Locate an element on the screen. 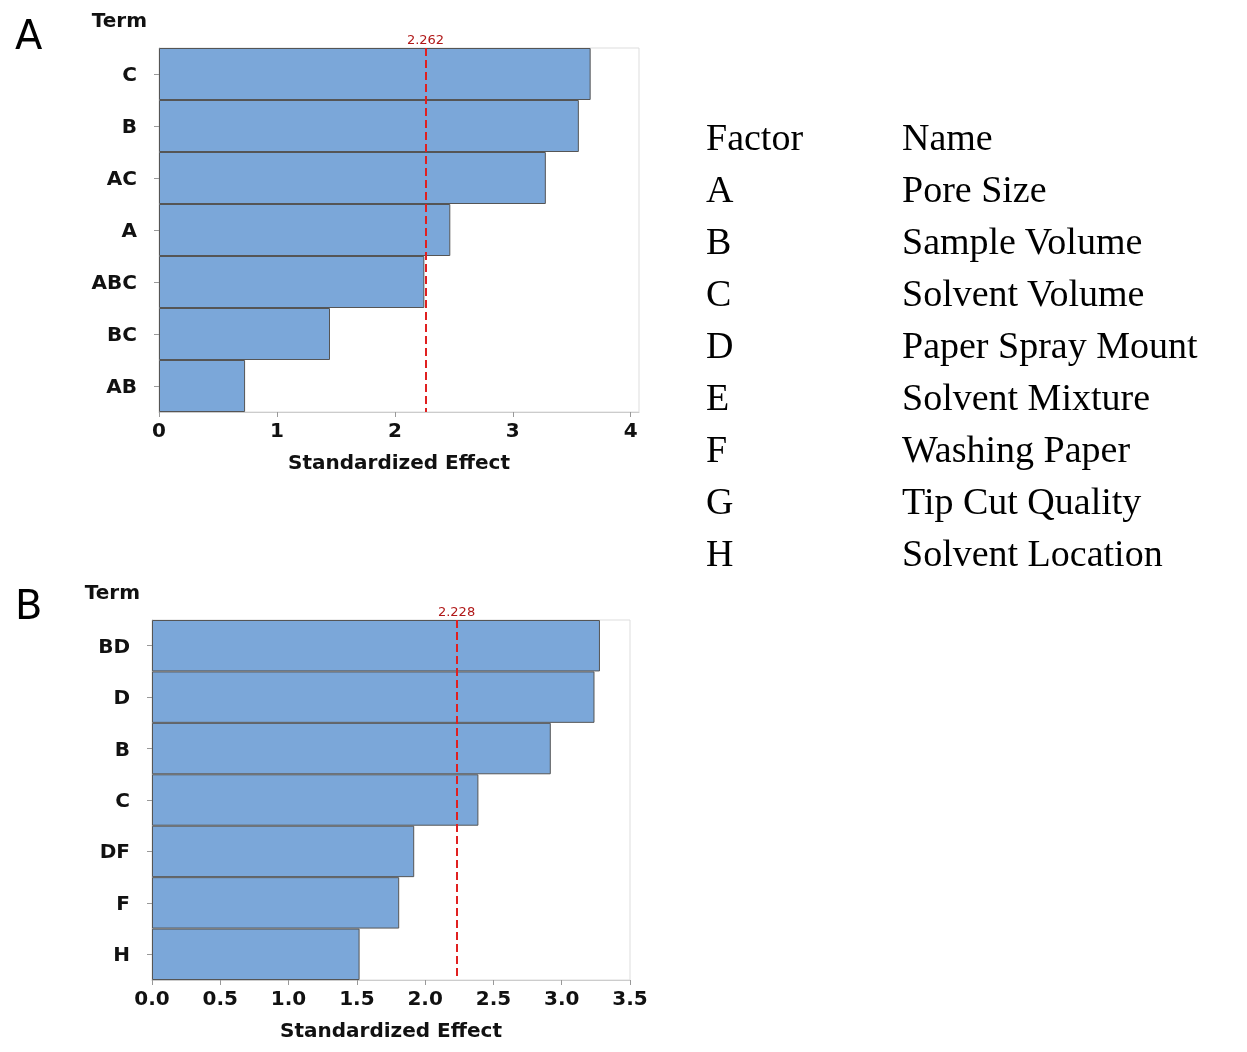  text: C is located at coordinates (719, 293).